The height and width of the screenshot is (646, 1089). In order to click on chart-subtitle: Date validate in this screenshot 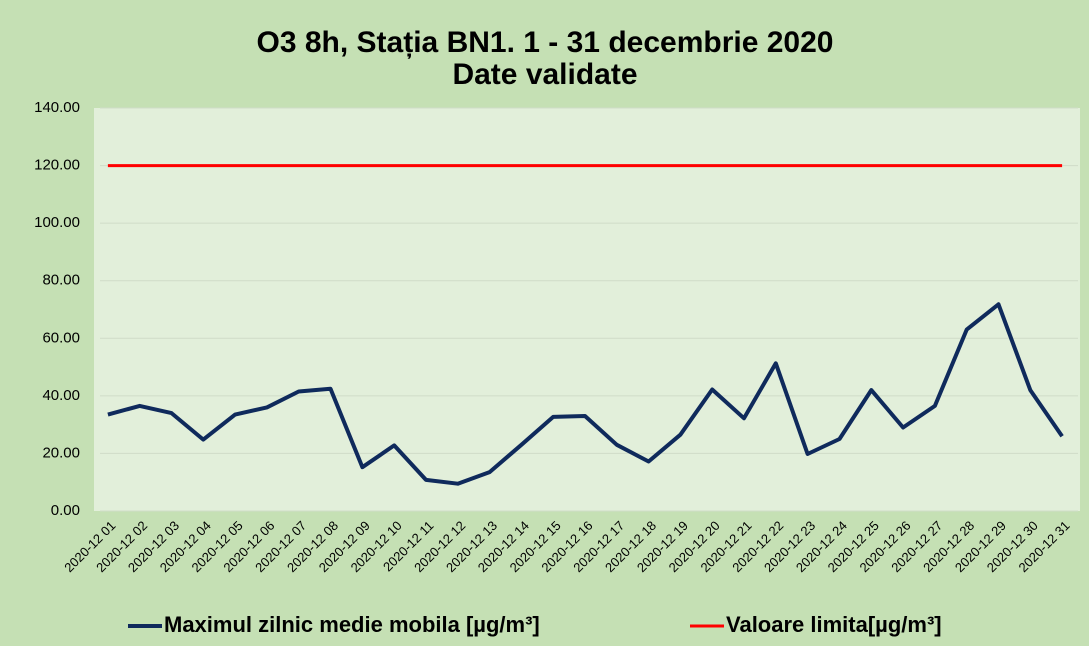, I will do `click(544, 74)`.